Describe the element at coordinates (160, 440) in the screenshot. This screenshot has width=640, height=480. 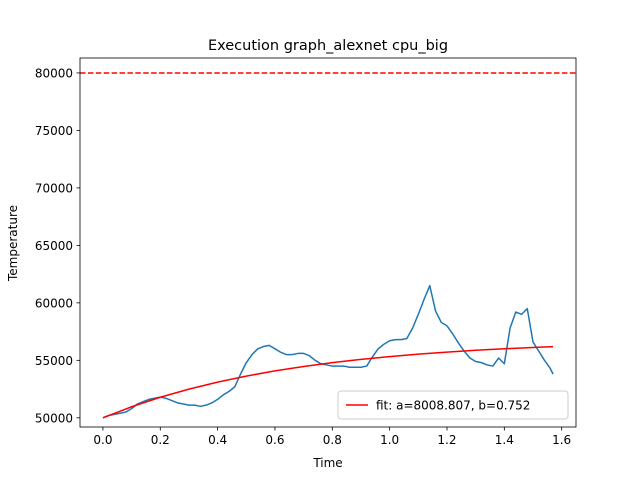
I see `x-tick-label: 0.2` at that location.